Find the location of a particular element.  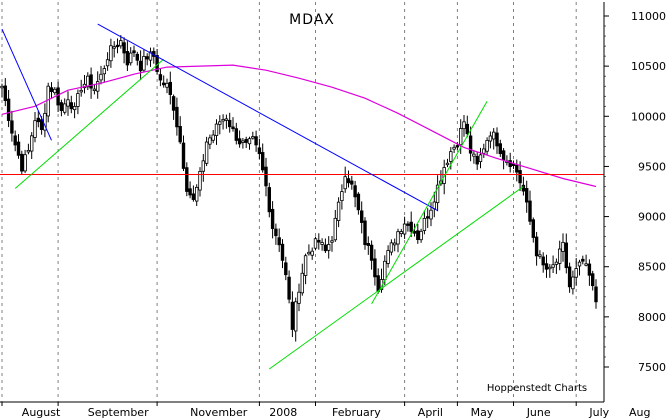

x-tick-label: Aug is located at coordinates (639, 412).